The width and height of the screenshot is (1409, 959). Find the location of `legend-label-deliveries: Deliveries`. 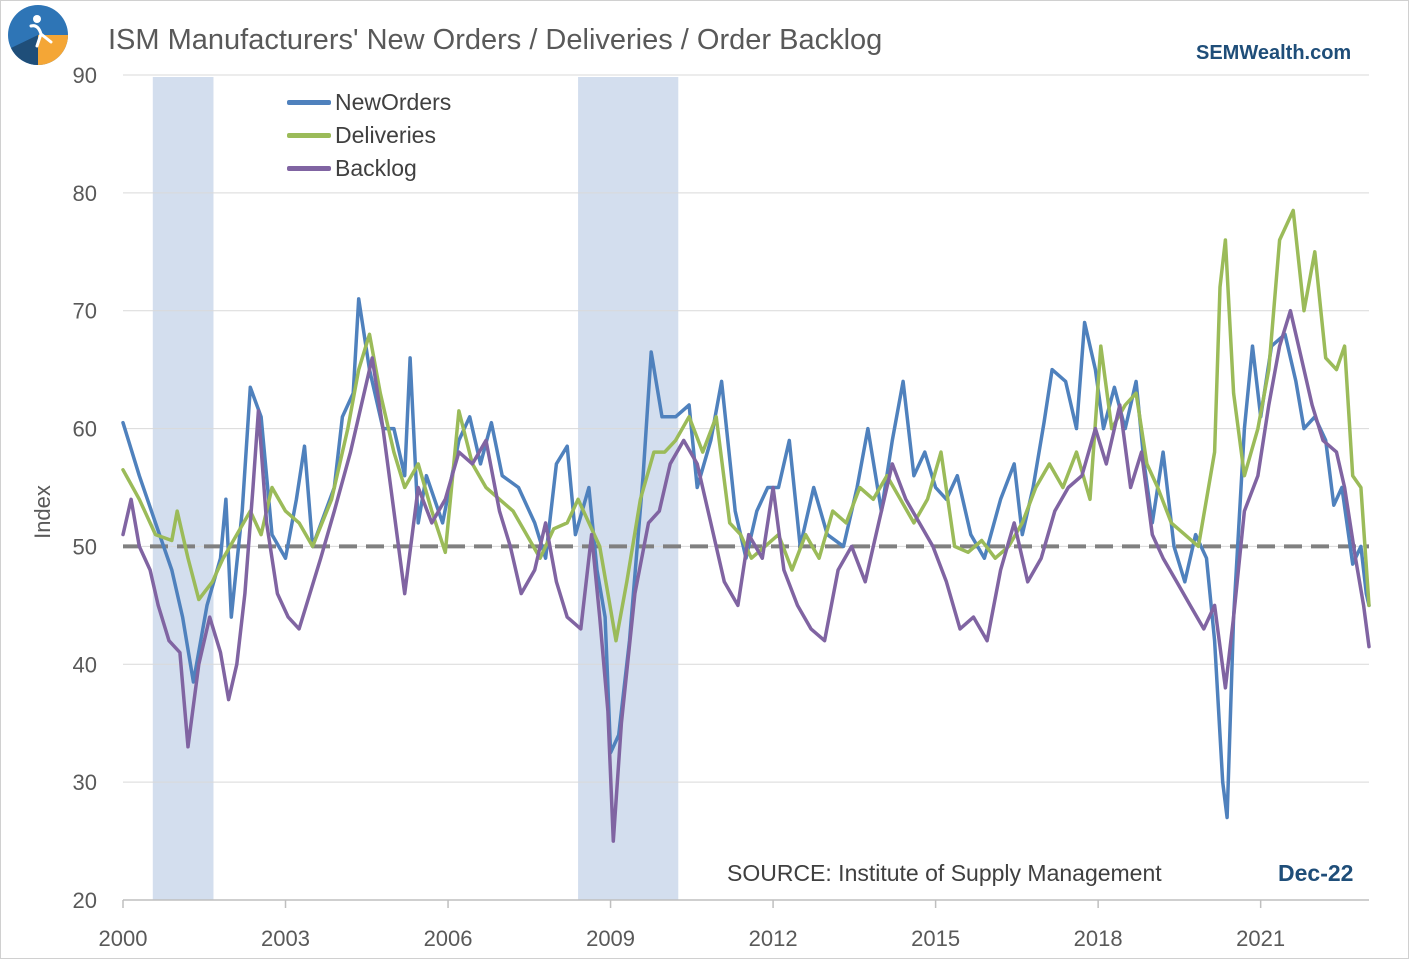

legend-label-deliveries: Deliveries is located at coordinates (385, 135).